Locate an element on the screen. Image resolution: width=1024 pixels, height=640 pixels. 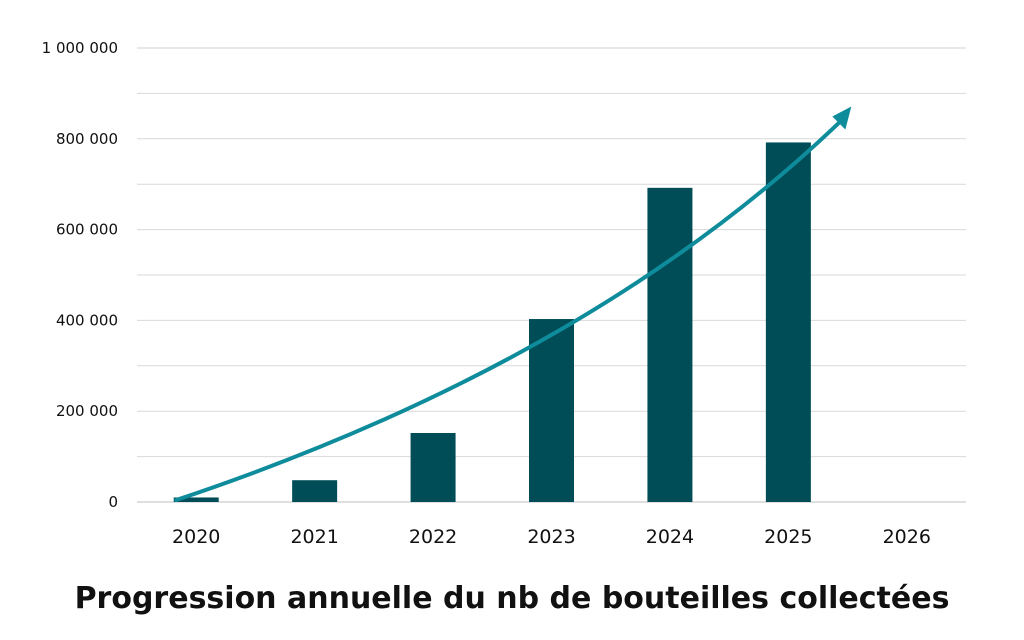
y-tick-label: 1 000 000 is located at coordinates (80, 48).